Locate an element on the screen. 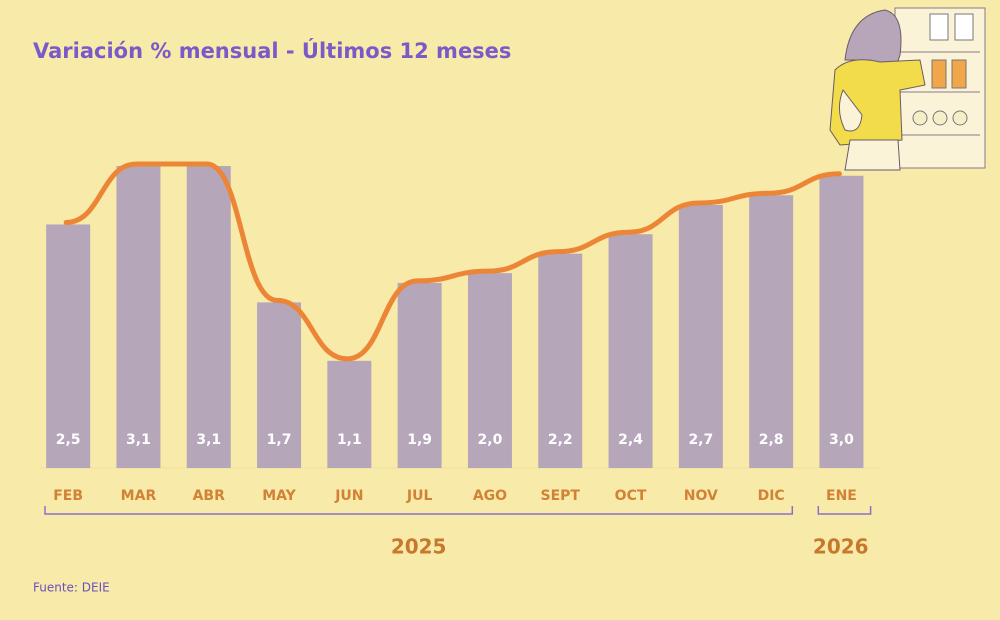 The image size is (1000, 620). value-label: 3,0 is located at coordinates (841, 440).